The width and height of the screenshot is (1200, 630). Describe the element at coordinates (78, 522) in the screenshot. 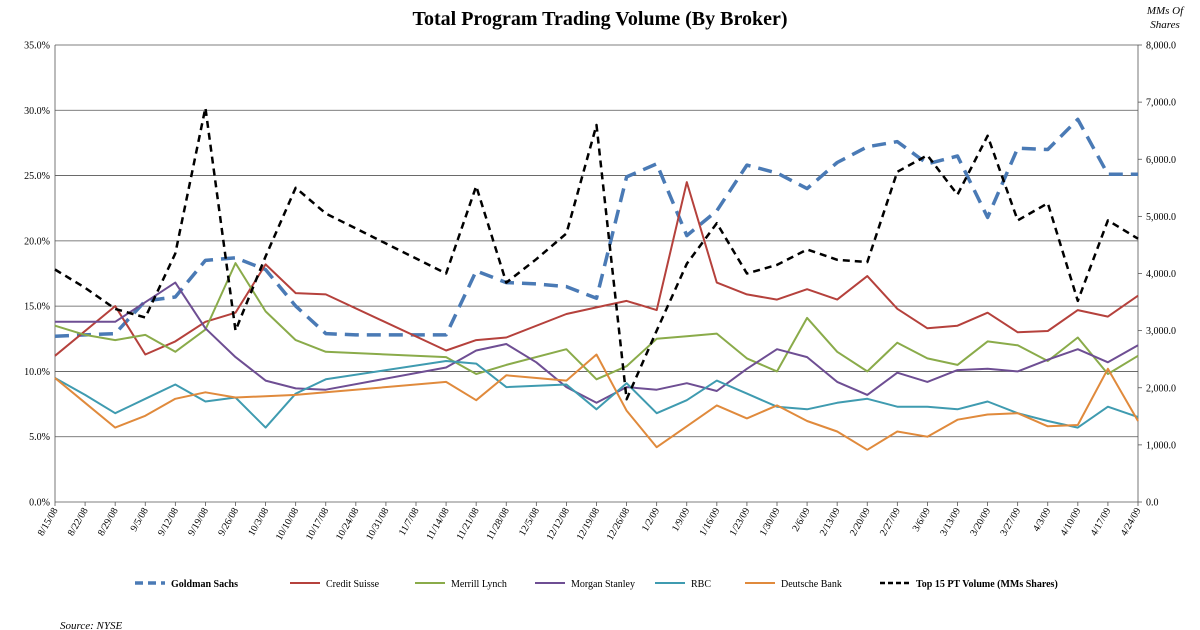

I see `x-tick-label: 8/22/08` at that location.